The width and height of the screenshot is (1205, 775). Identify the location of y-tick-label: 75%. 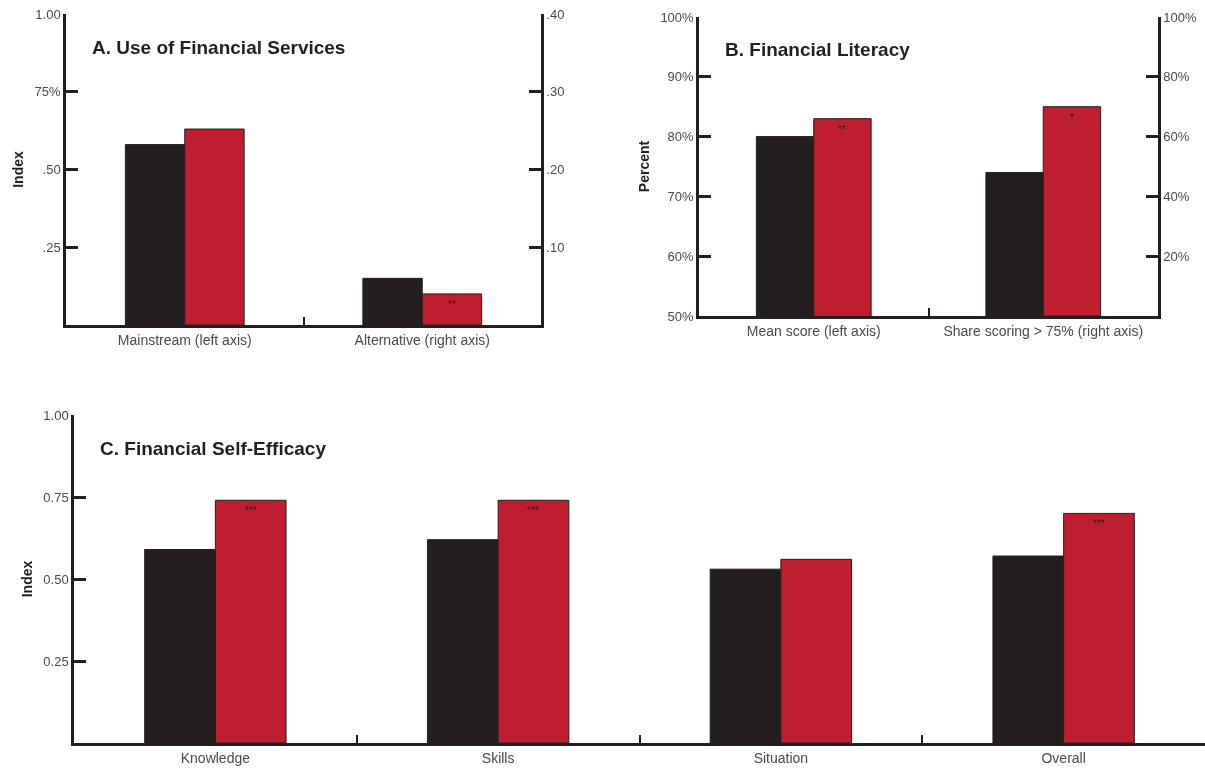
(48, 92).